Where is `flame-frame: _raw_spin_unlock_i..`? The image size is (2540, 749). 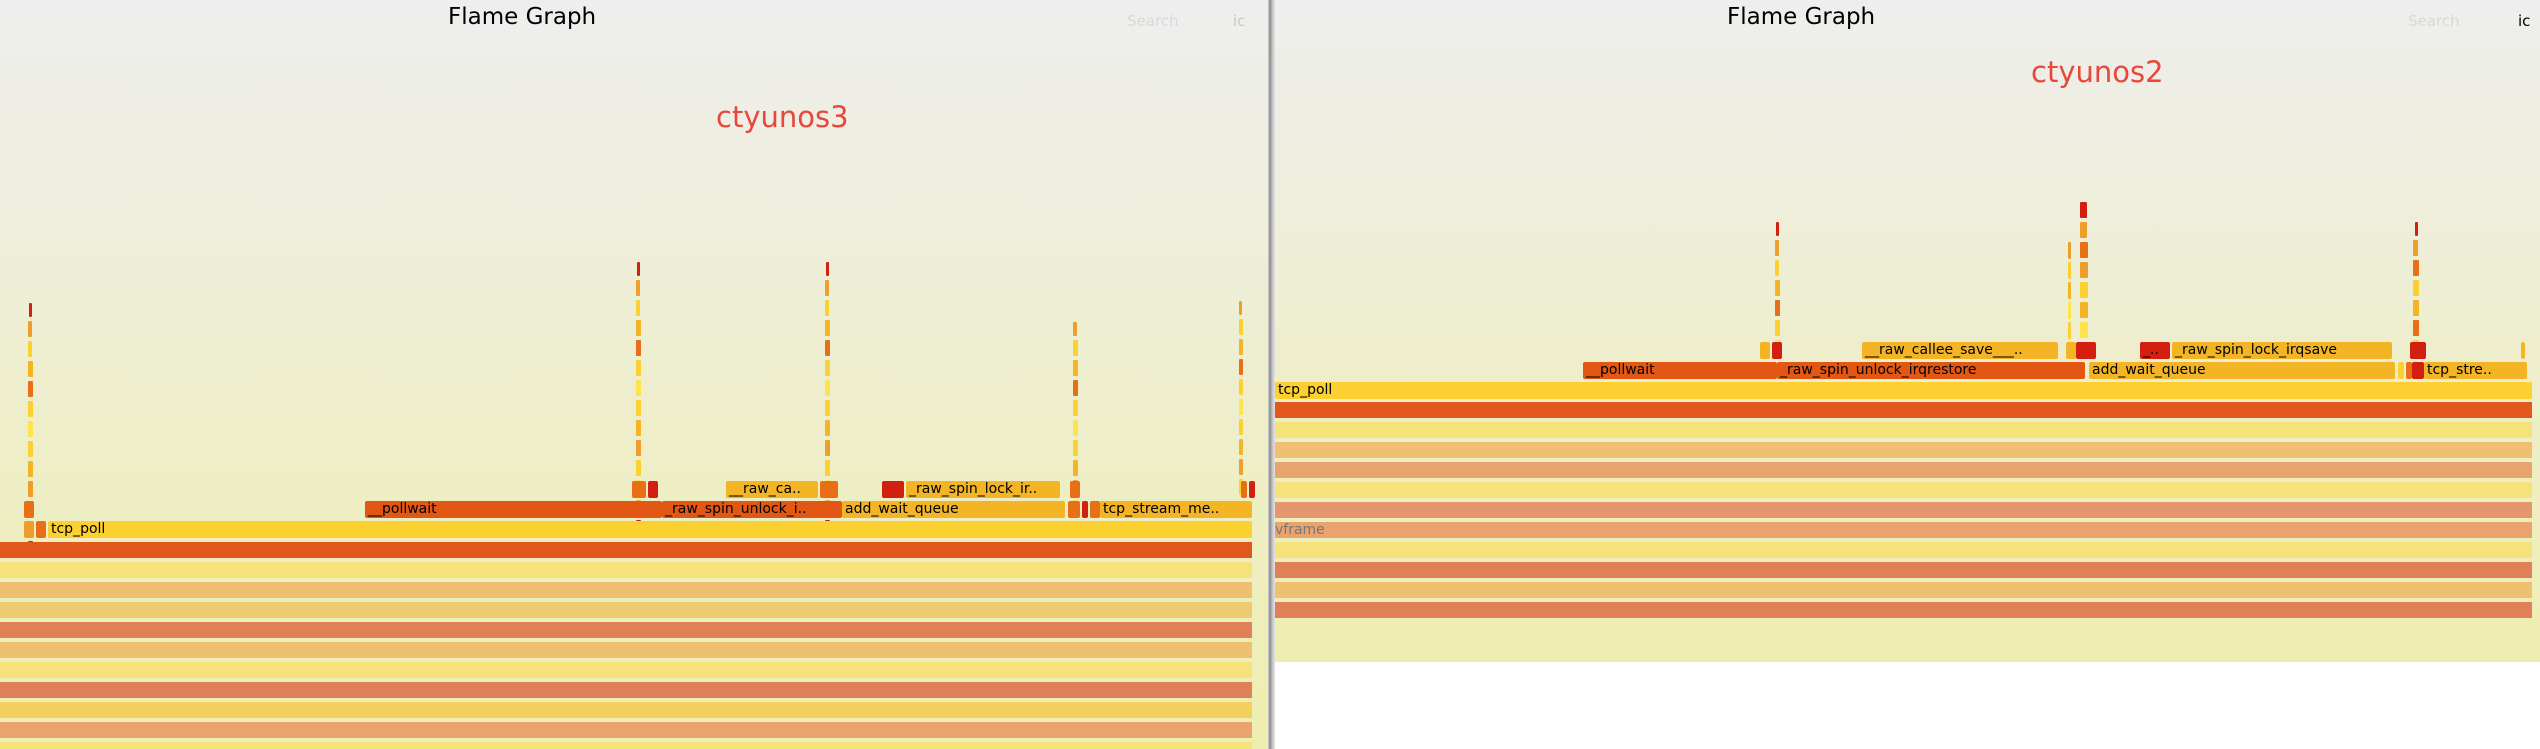
flame-frame: _raw_spin_unlock_i.. is located at coordinates (752, 509).